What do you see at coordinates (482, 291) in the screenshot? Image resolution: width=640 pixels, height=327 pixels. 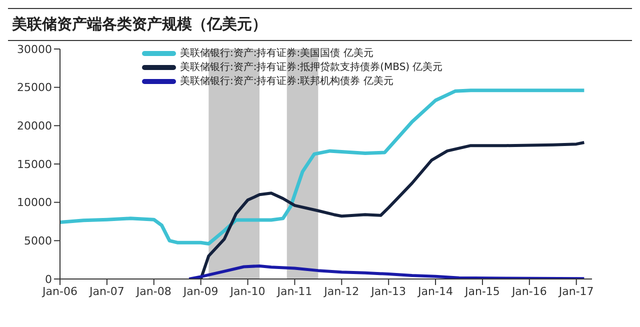 I see `x-tick-label: Jan-15` at bounding box center [482, 291].